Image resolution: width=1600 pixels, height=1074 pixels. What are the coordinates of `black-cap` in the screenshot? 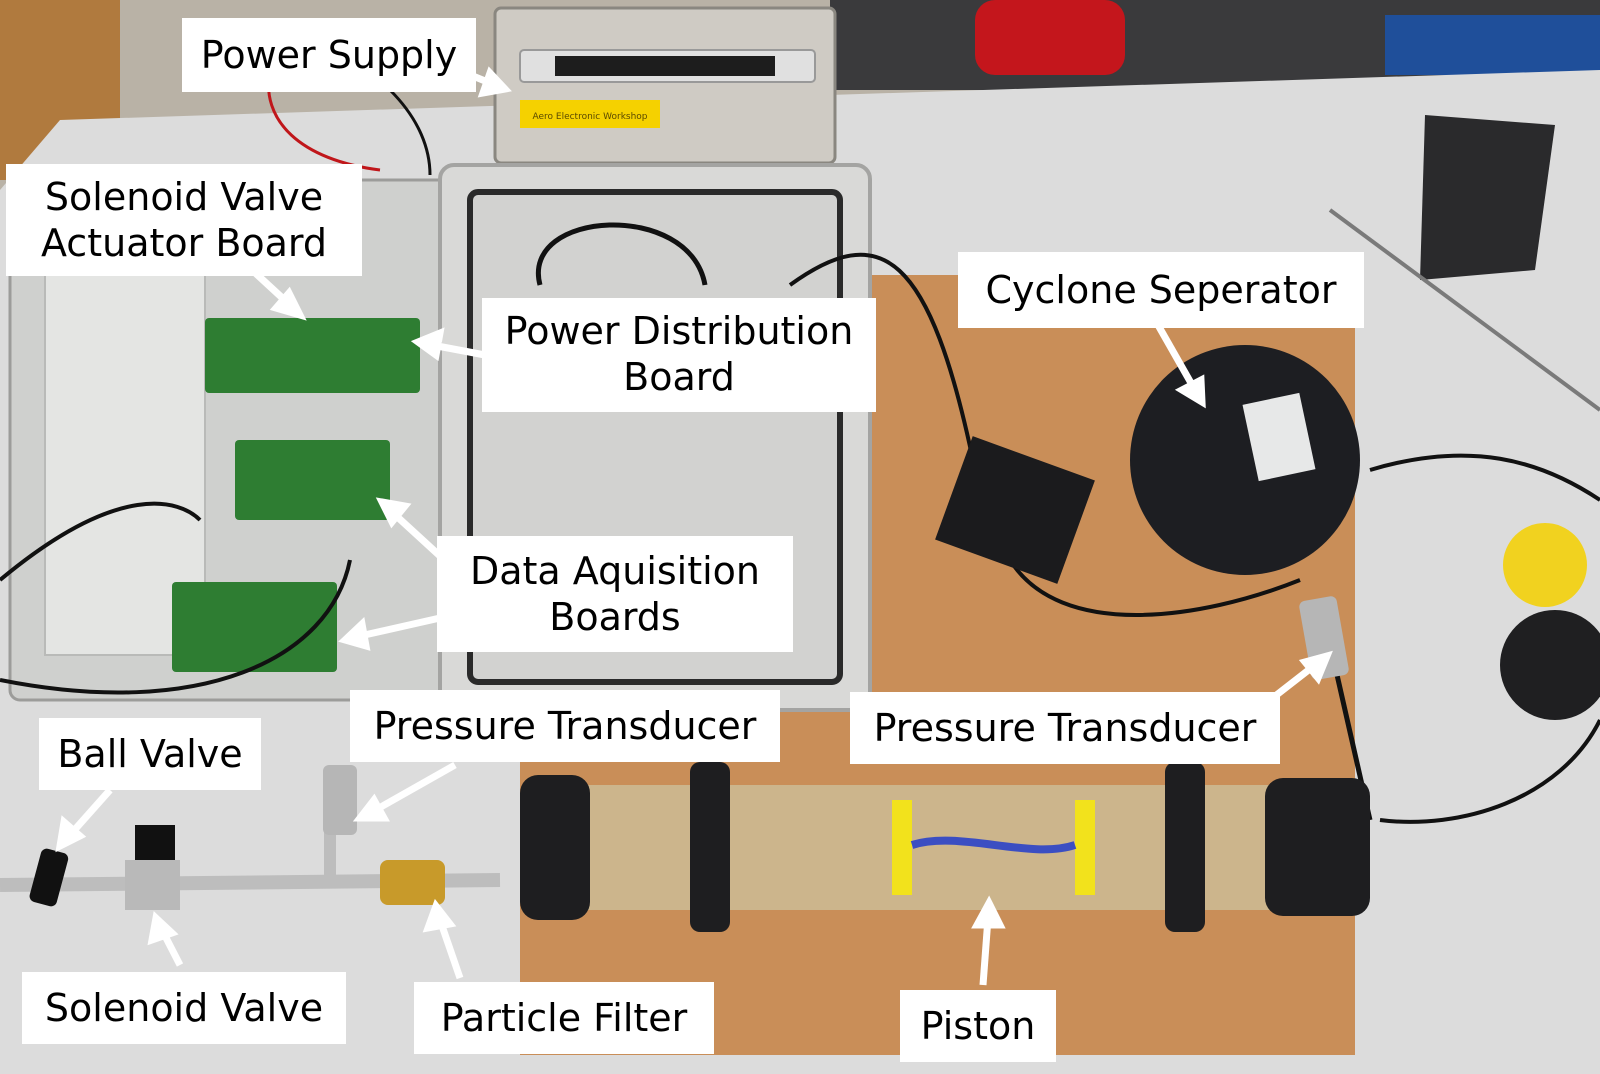 It's located at (1550, 665).